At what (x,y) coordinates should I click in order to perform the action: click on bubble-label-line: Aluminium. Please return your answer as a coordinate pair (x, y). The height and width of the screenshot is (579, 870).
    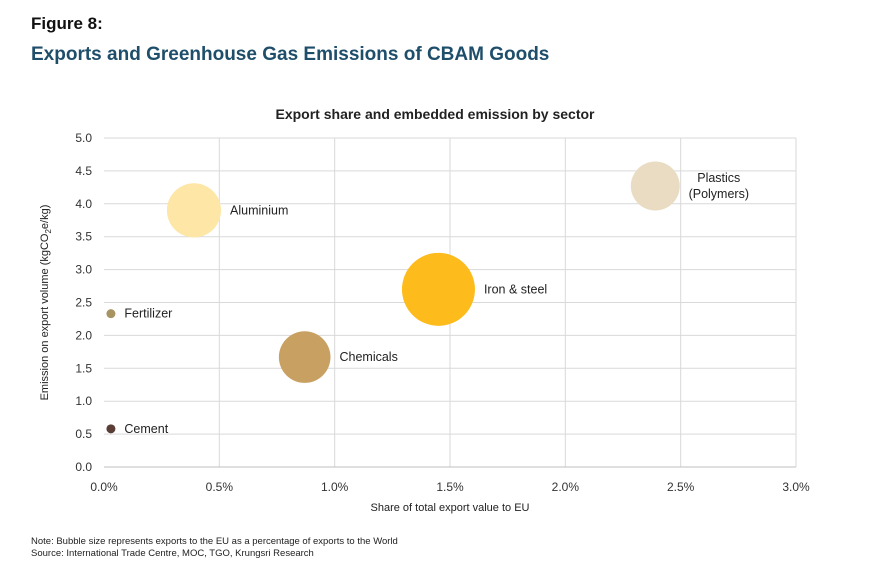
    Looking at the image, I should click on (259, 210).